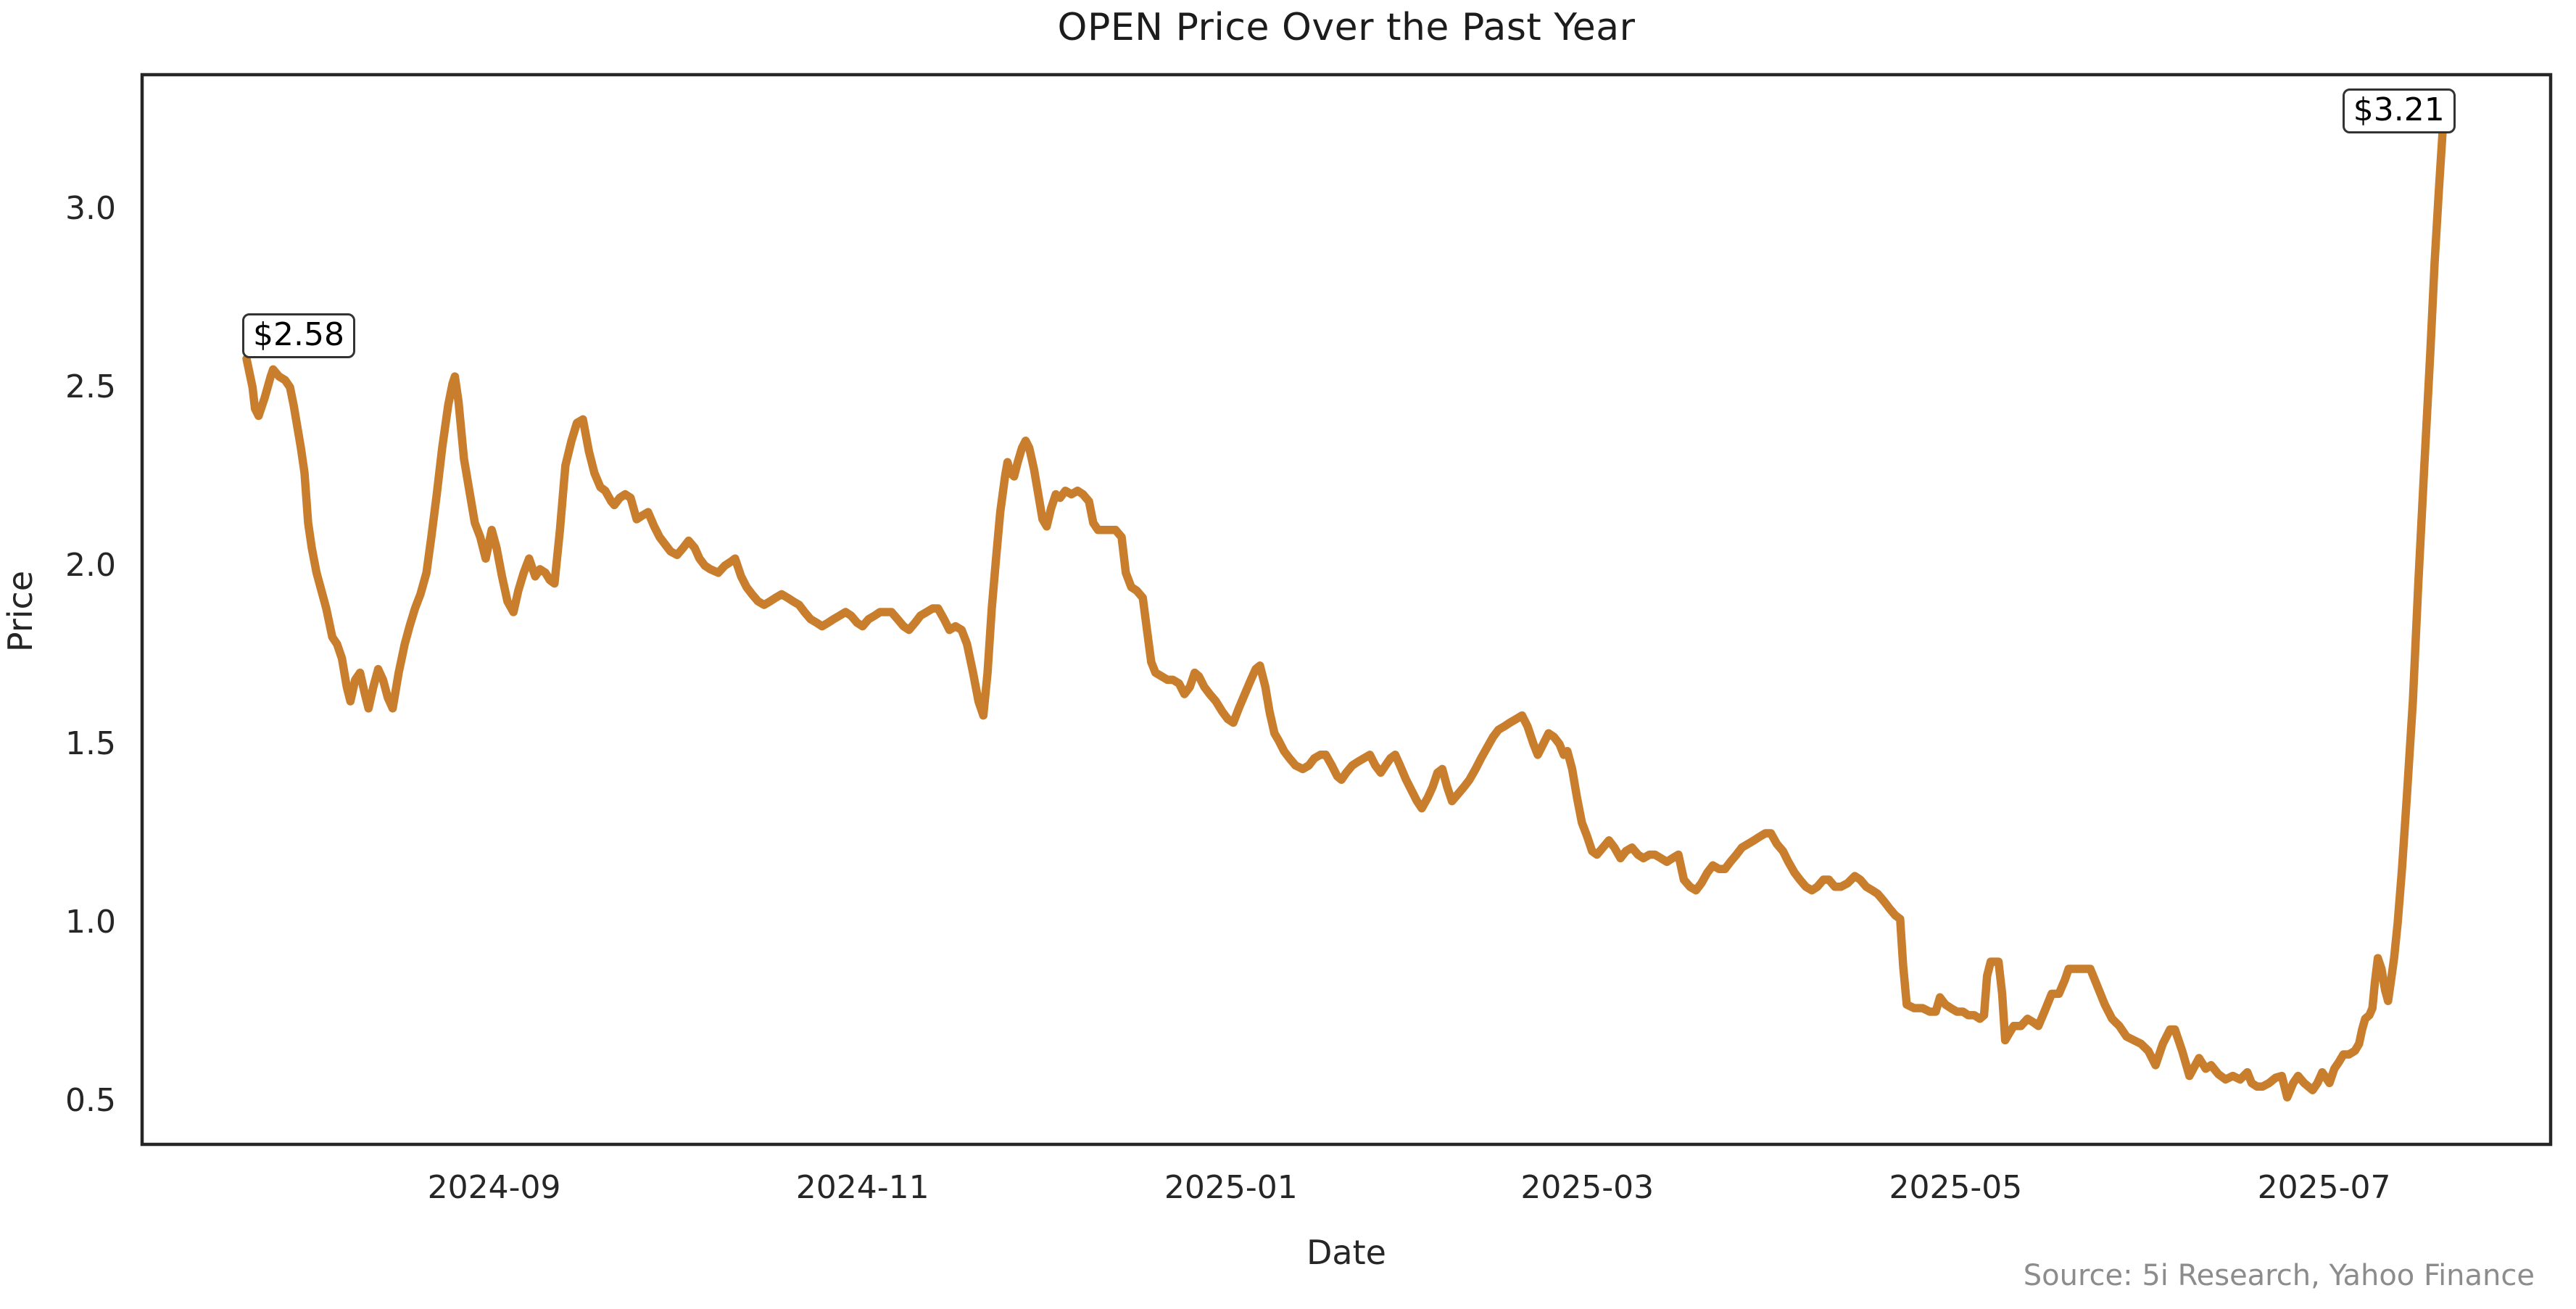 This screenshot has width=2576, height=1309. What do you see at coordinates (90, 922) in the screenshot?
I see `y-tick-label: 1.0` at bounding box center [90, 922].